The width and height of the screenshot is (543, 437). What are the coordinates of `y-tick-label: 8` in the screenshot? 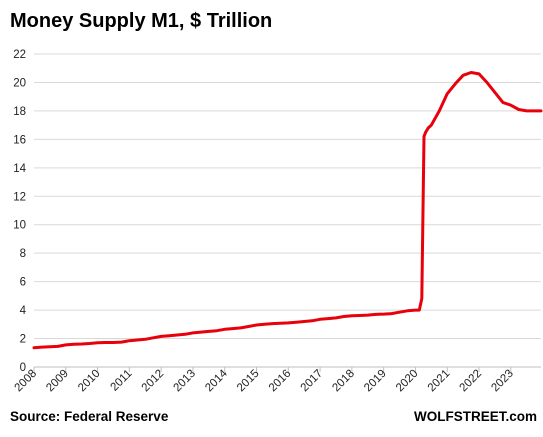 It's located at (23, 254).